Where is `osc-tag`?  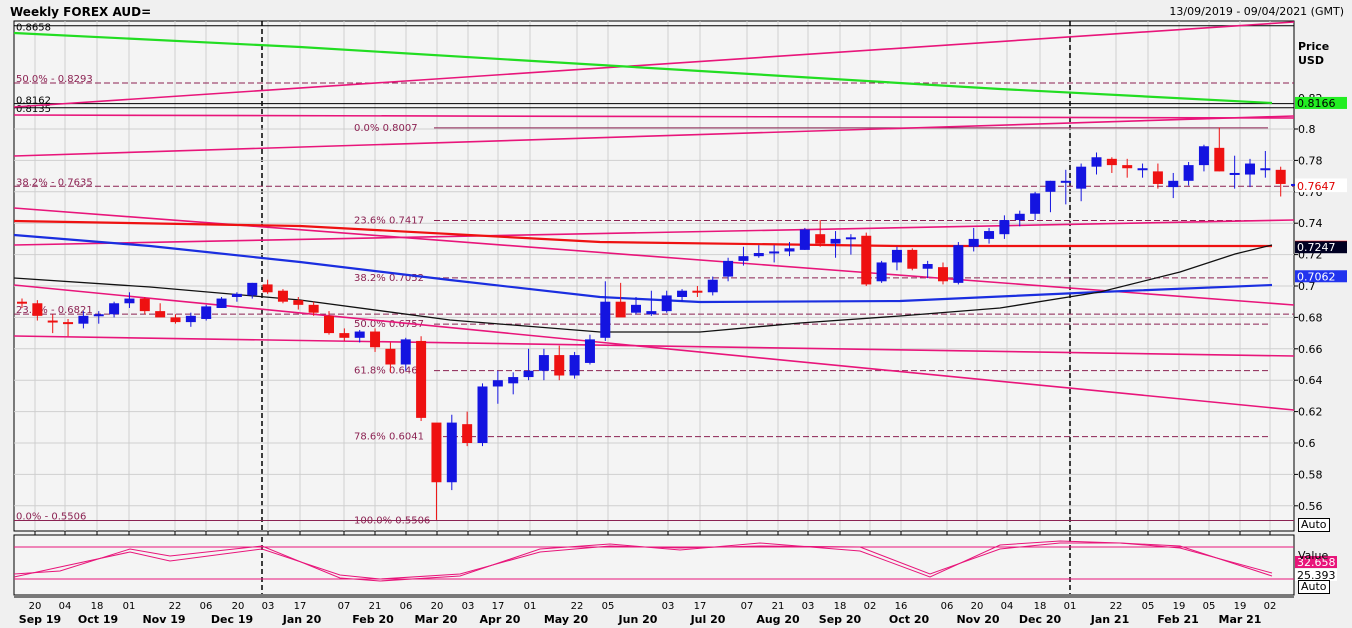
osc-tag is located at coordinates (1316, 562).